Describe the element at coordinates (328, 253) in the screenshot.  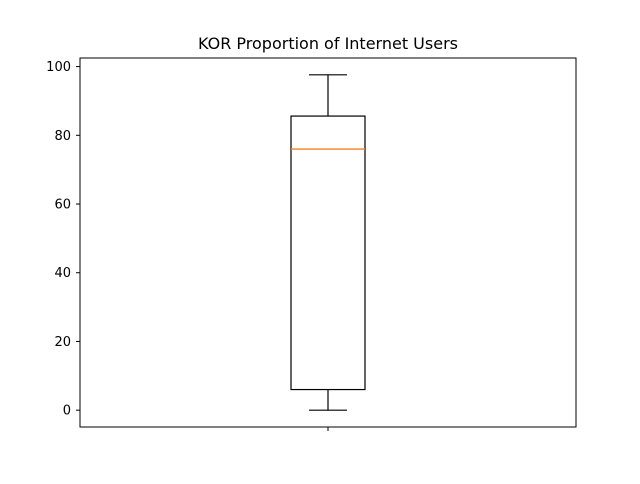
I see `iqr-box` at that location.